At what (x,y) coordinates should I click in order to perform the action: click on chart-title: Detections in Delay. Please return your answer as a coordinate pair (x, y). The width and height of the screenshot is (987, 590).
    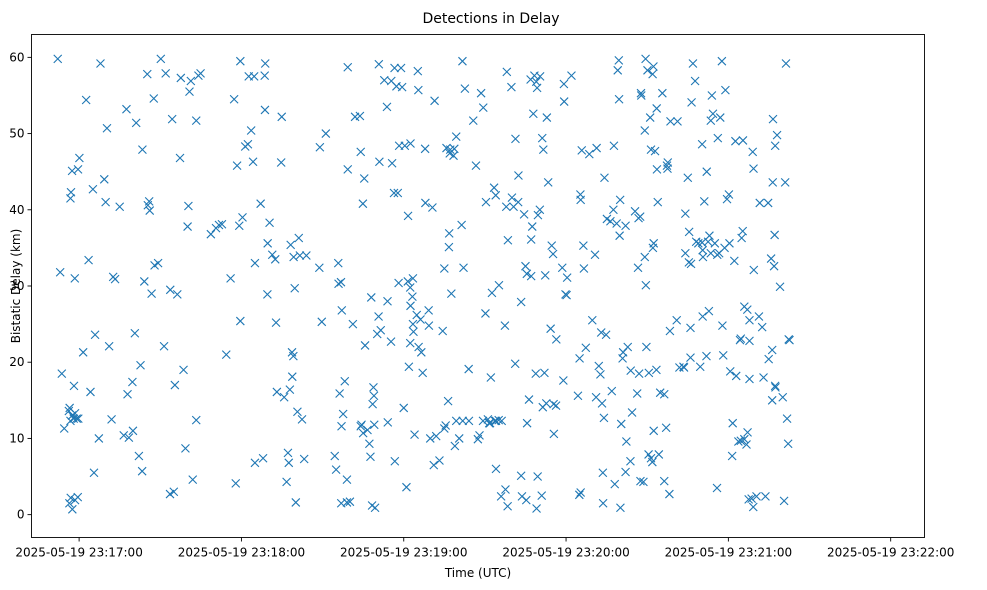
    Looking at the image, I should click on (490, 19).